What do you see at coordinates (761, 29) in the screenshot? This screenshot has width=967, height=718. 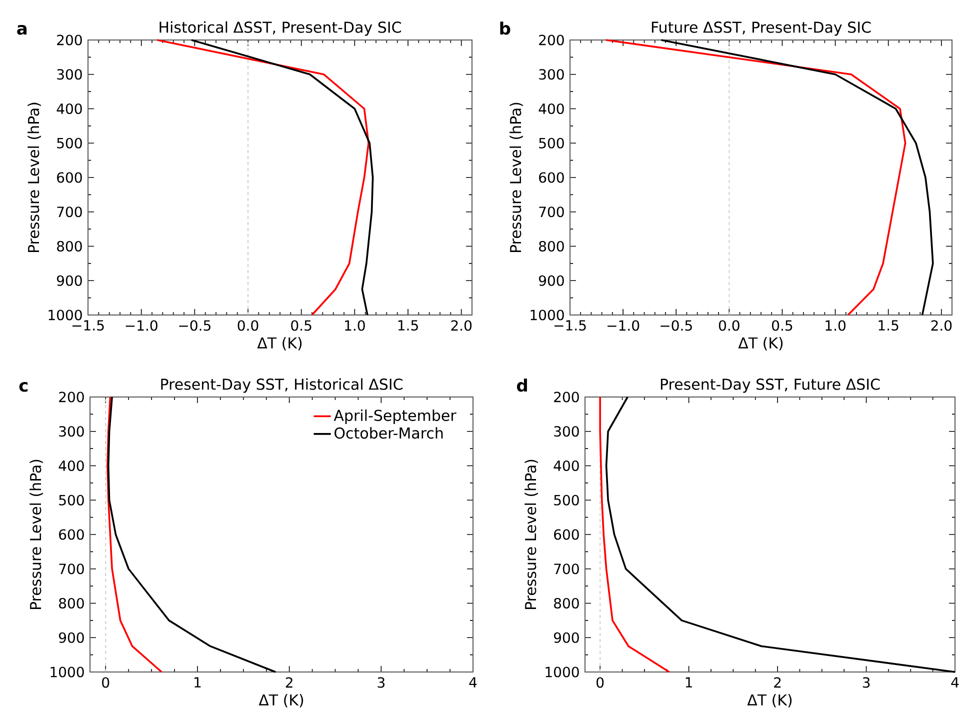 I see `chart-title: Future ΔSST, Present-Day SIC` at bounding box center [761, 29].